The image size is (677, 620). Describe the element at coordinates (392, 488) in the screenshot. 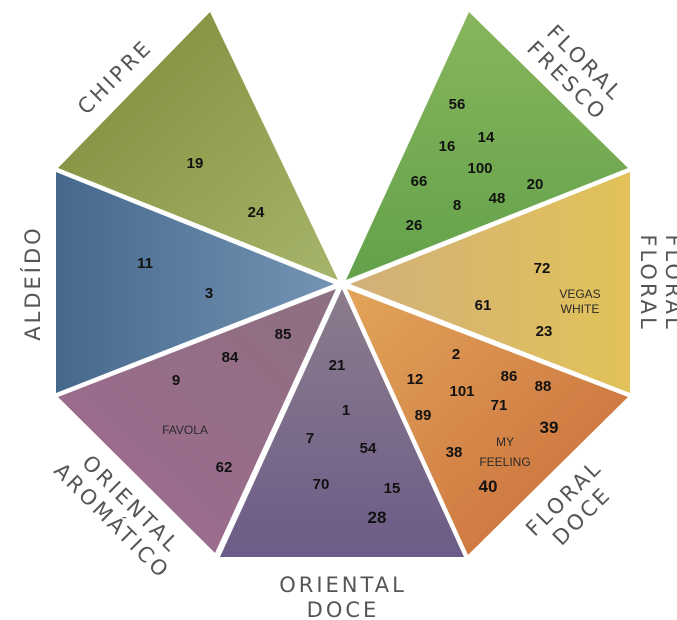

I see `fragrance-number: 15` at that location.